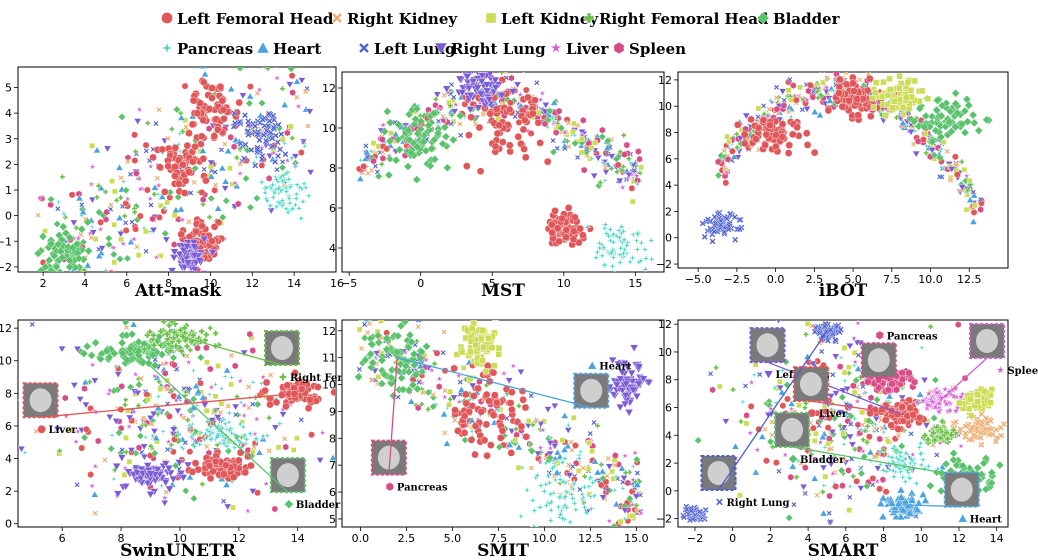 The width and height of the screenshot is (1038, 560). I want to click on y-tick-label: 4, so click(332, 248).